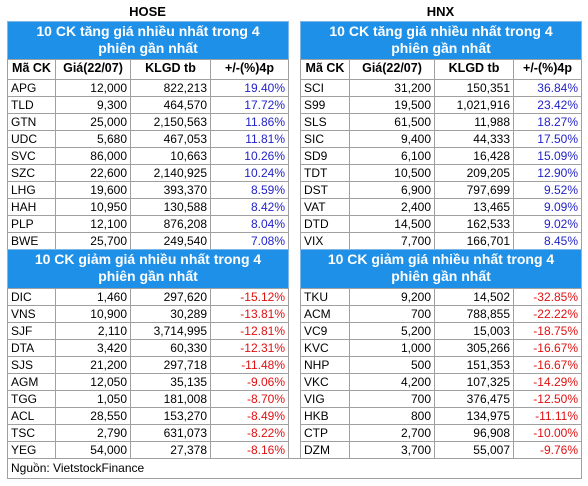  Describe the element at coordinates (547, 297) in the screenshot. I see `table-cell: -32.85%` at that location.